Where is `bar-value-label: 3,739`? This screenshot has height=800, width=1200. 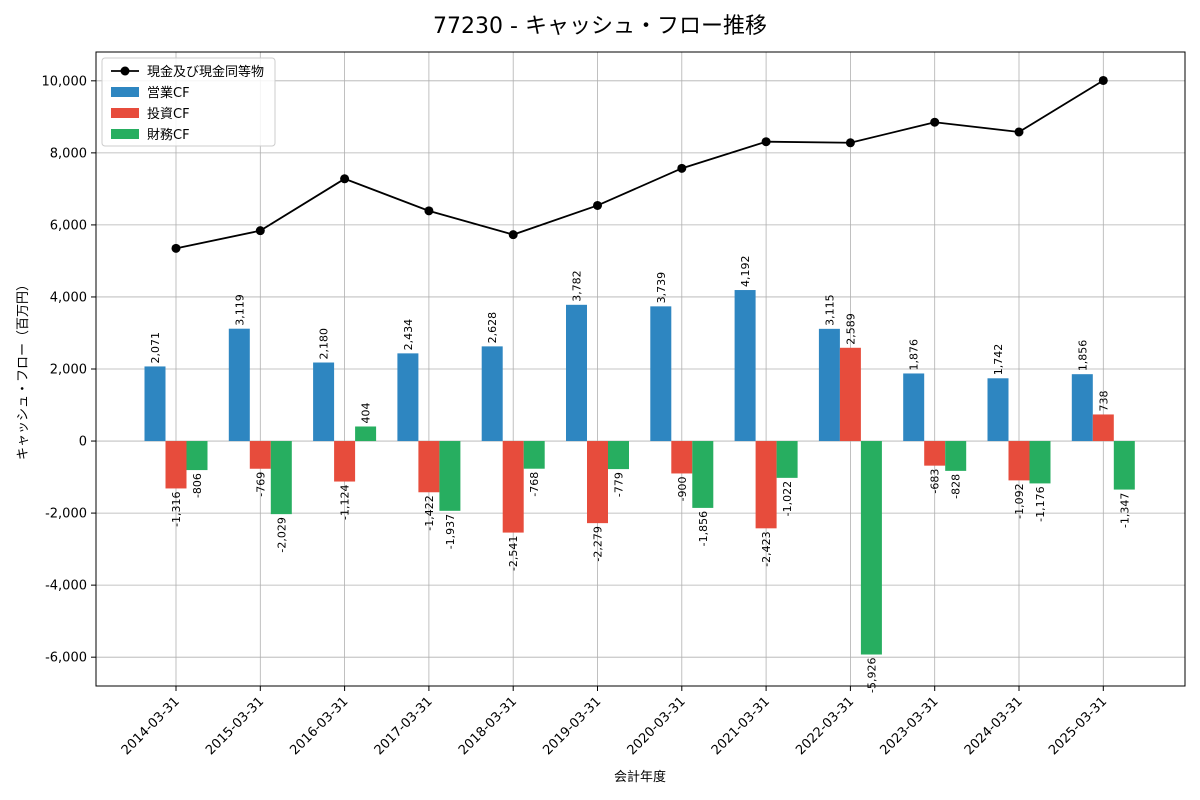
bar-value-label: 3,739 is located at coordinates (661, 288).